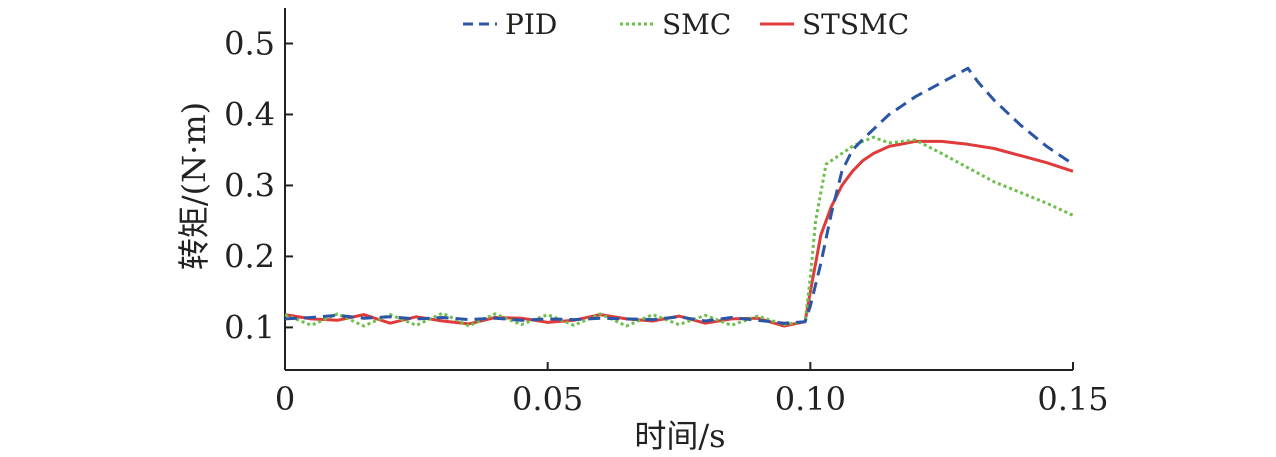 Image resolution: width=1276 pixels, height=457 pixels. Describe the element at coordinates (285, 399) in the screenshot. I see `x-tick-label: 0` at that location.